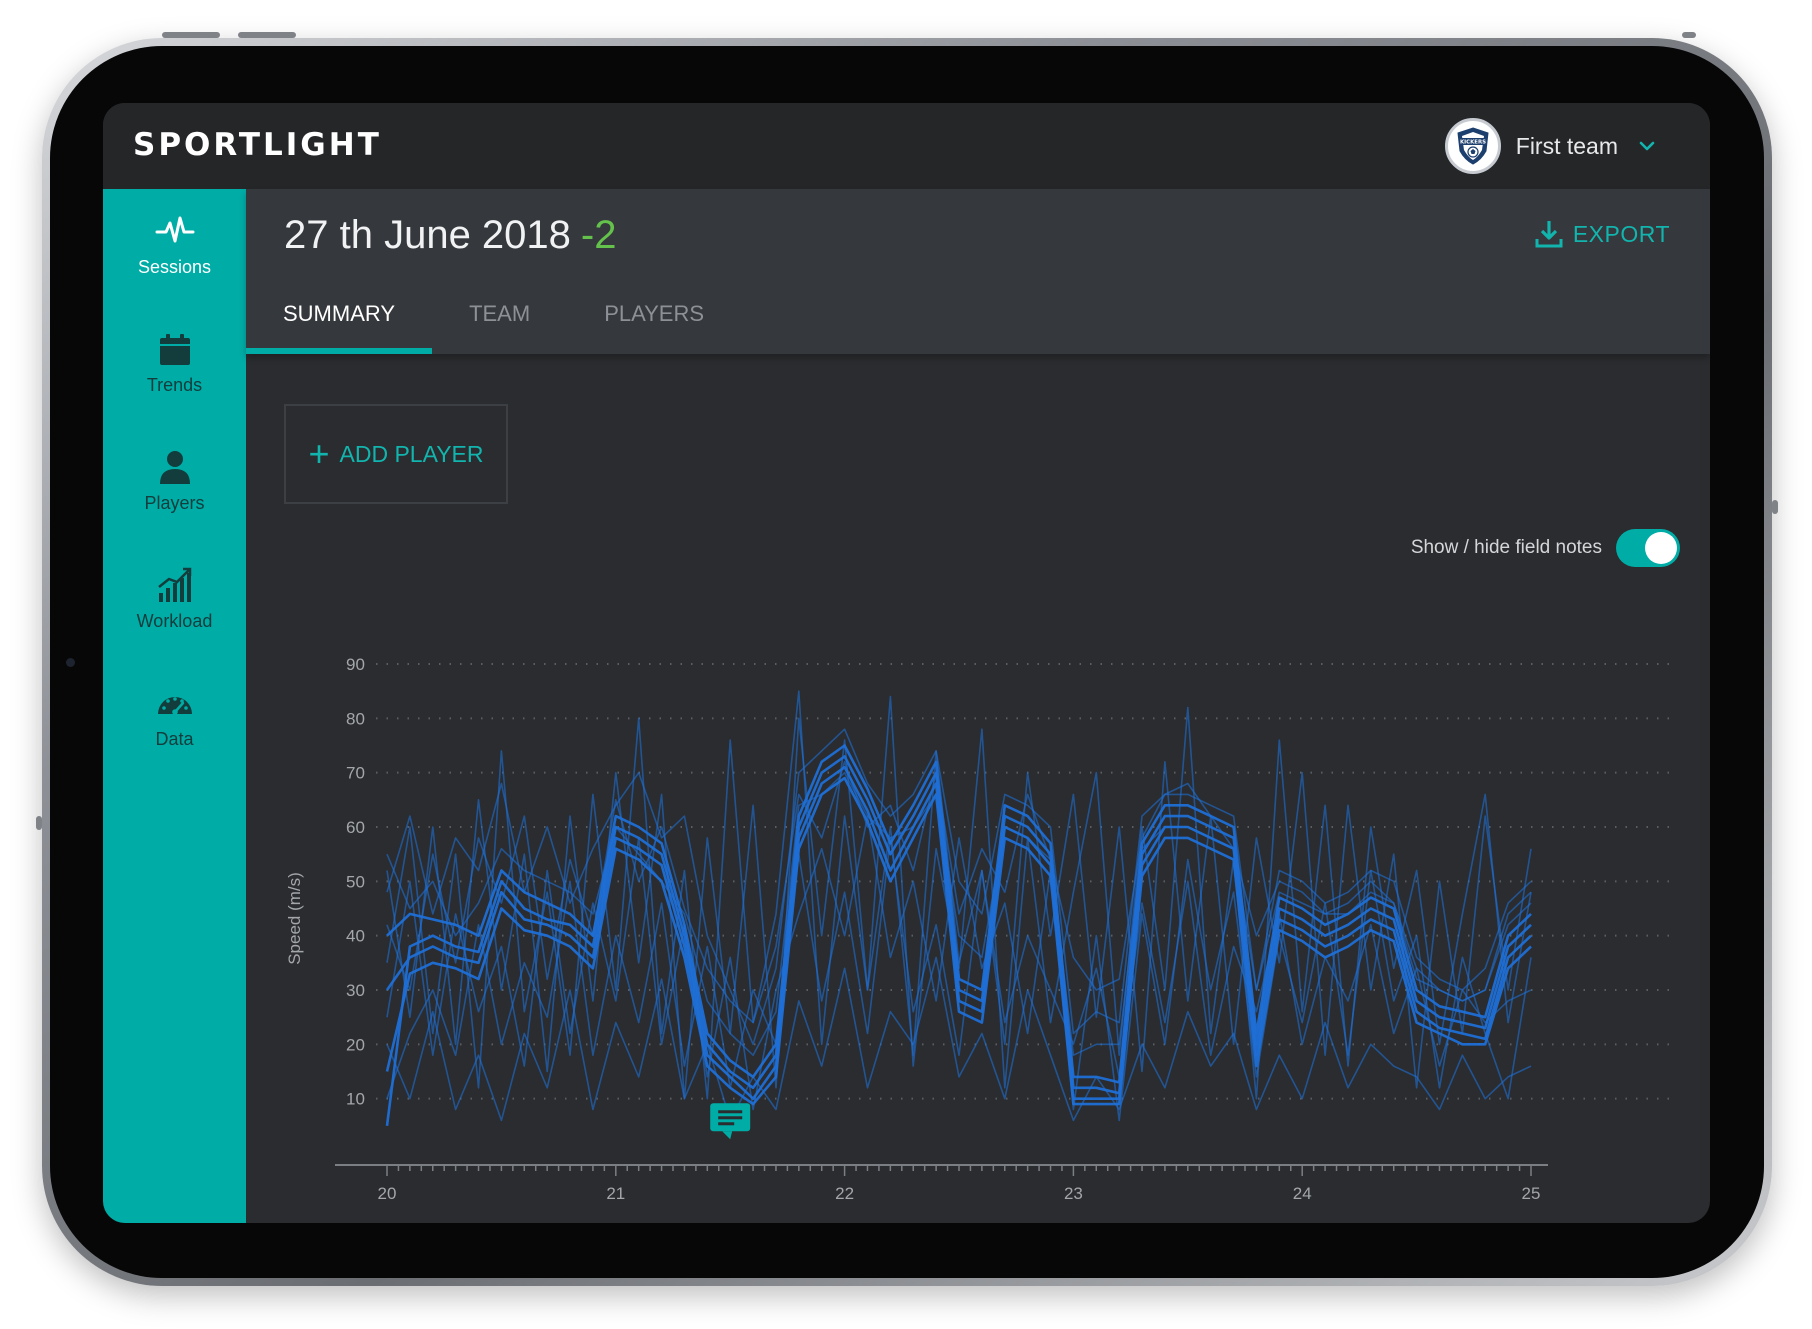 Image resolution: width=1812 pixels, height=1329 pixels. I want to click on sidebar-item-workload: Workload, so click(174, 615).